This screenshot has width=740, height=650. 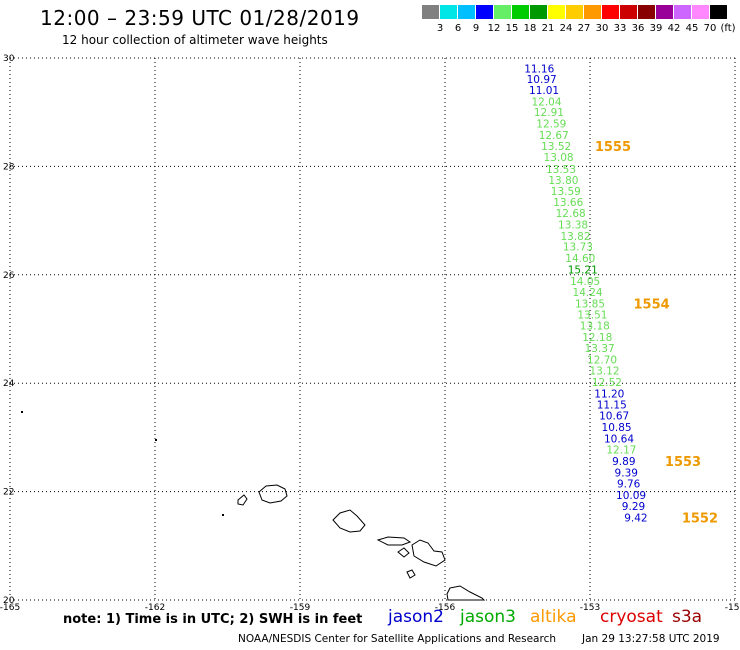 I want to click on wave-height-value: 12.68, so click(x=571, y=214).